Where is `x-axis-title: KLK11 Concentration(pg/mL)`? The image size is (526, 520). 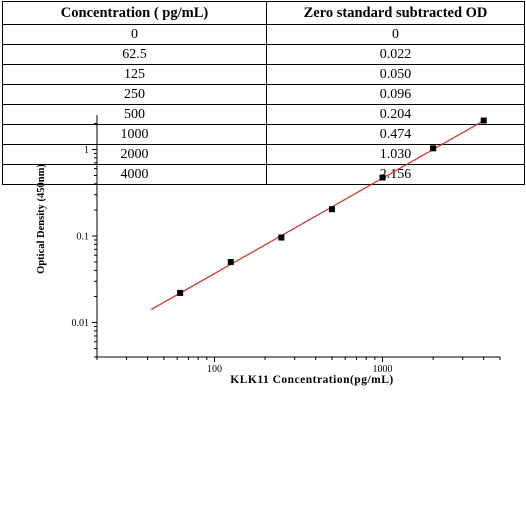
x-axis-title: KLK11 Concentration(pg/mL) is located at coordinates (311, 380).